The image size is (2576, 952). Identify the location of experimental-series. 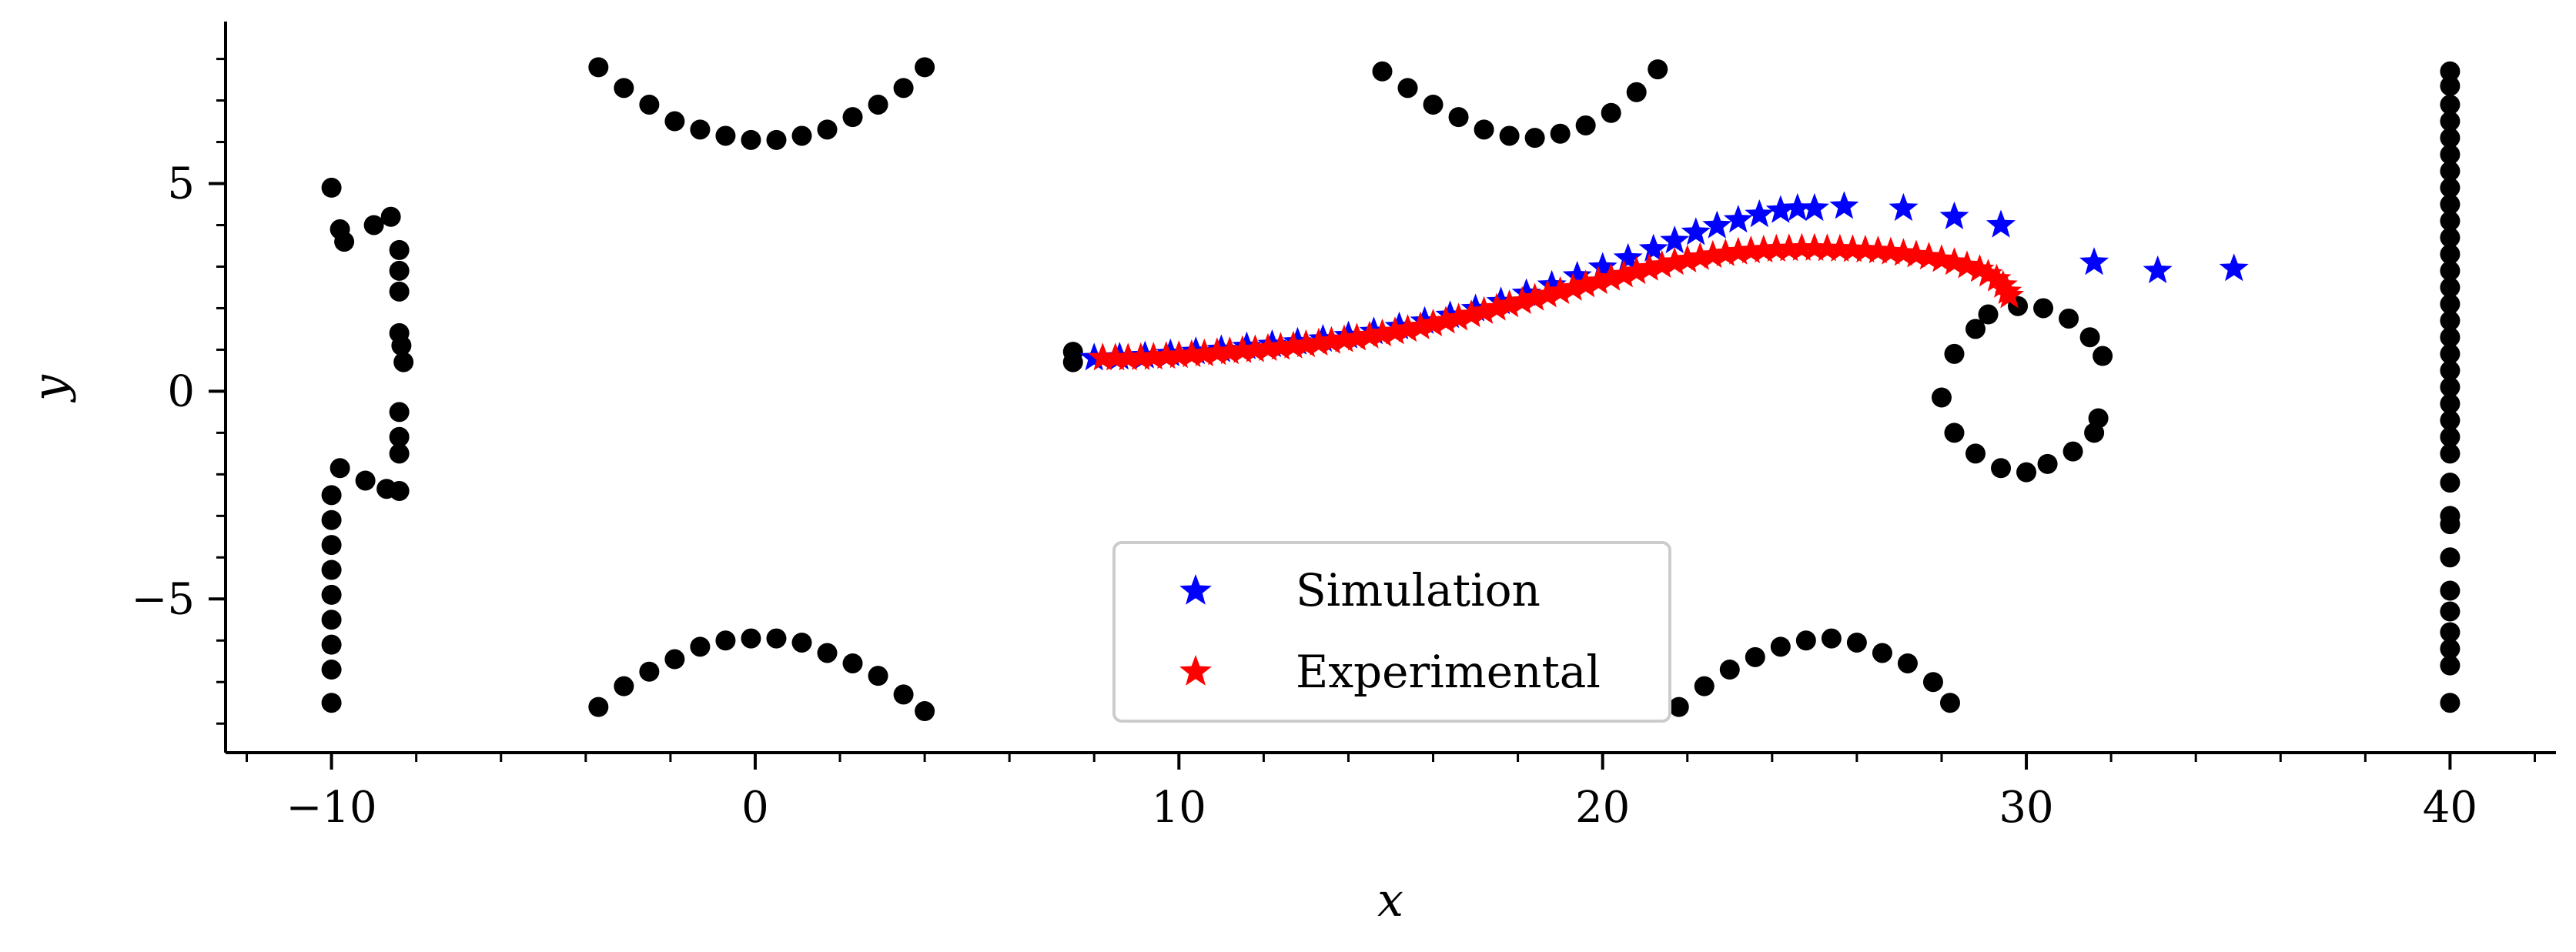
(1557, 301).